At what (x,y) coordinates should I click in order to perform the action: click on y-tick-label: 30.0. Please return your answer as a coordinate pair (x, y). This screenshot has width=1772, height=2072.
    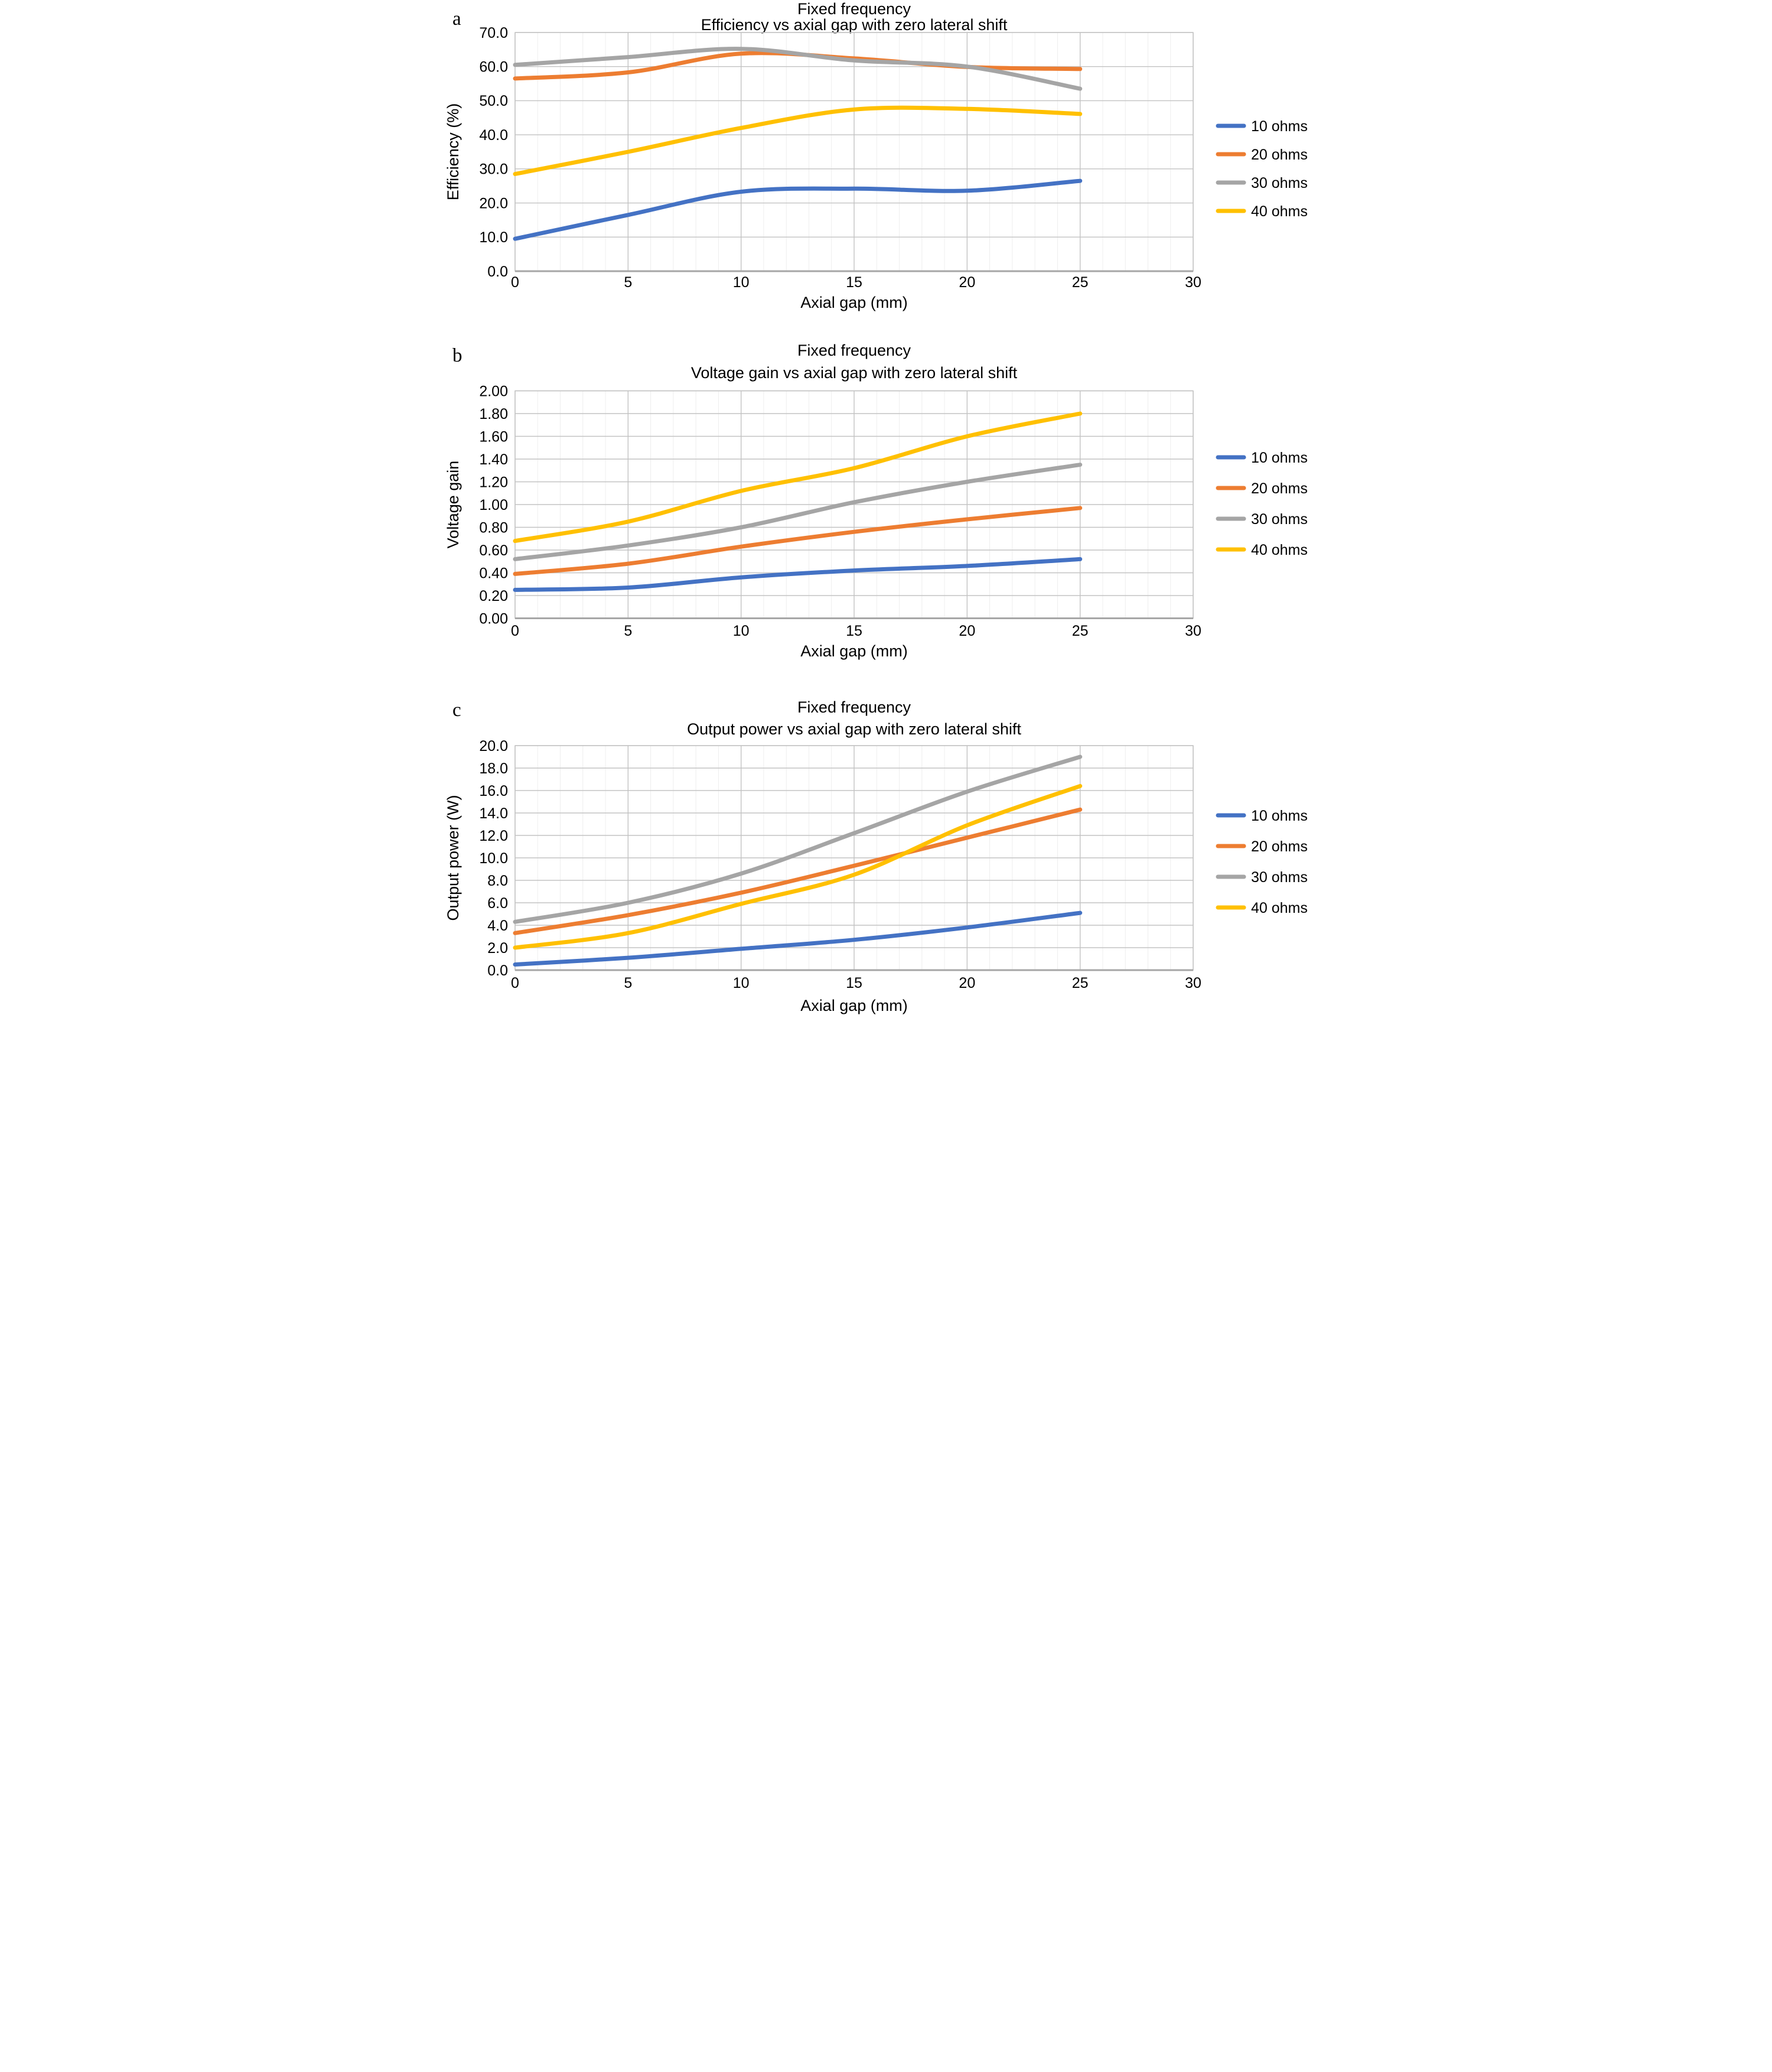
    Looking at the image, I should click on (493, 169).